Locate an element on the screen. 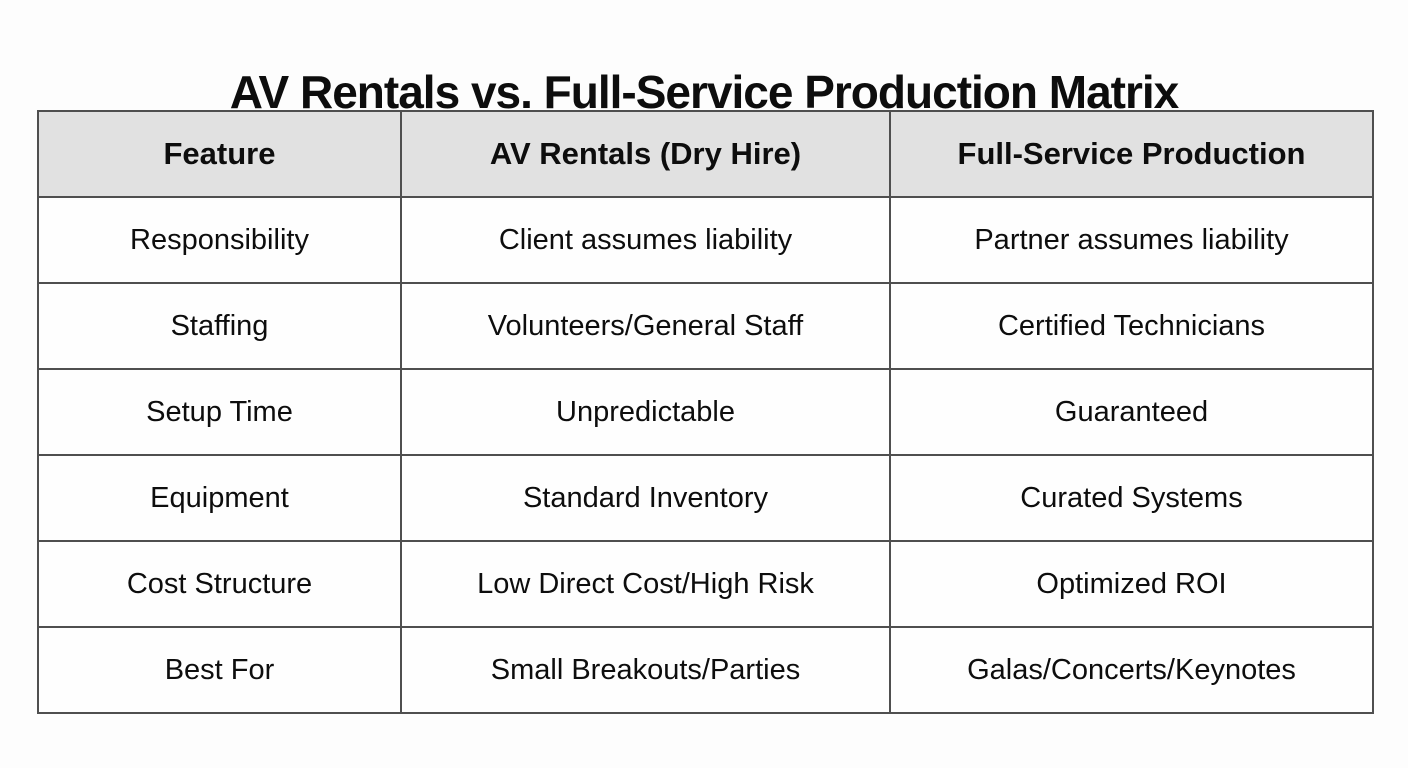 The height and width of the screenshot is (768, 1408). value-cell: Standard Inventory is located at coordinates (645, 498).